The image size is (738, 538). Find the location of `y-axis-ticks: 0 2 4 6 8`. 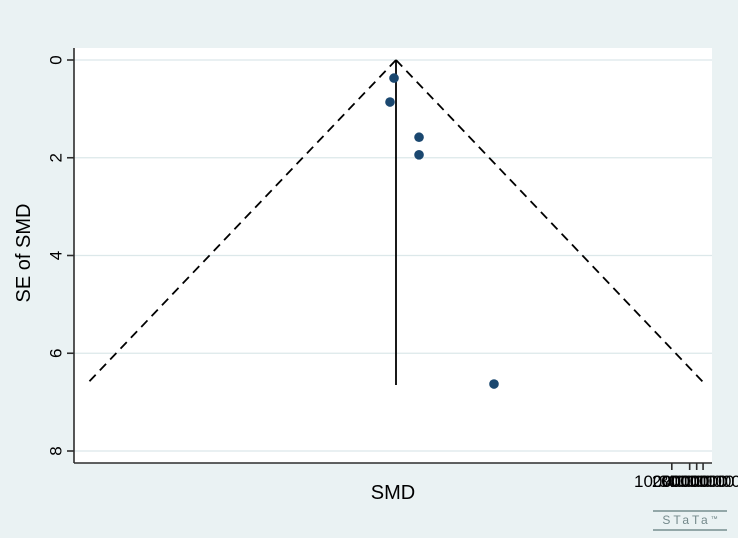

y-axis-ticks: 0 2 4 6 8 is located at coordinates (60, 255).